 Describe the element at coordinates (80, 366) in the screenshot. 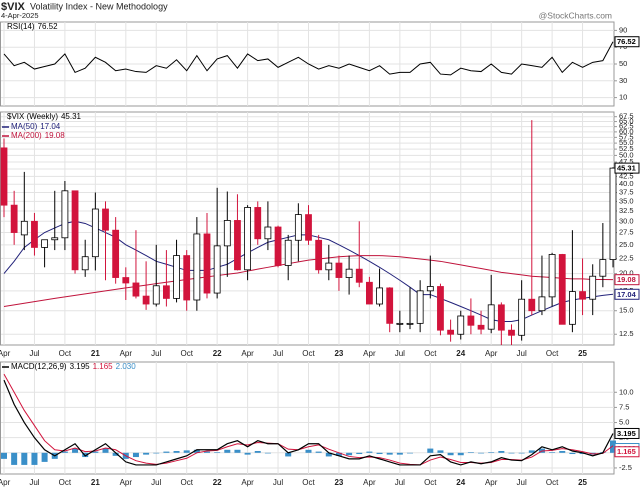

I see `legend-value: 3.195` at that location.